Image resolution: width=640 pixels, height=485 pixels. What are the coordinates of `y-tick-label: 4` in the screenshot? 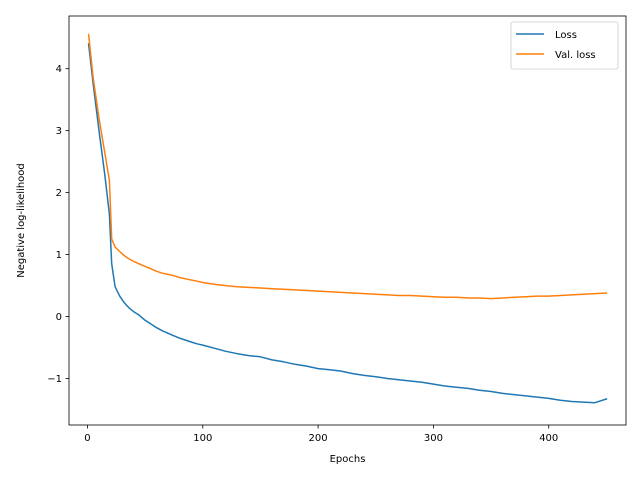 It's located at (59, 69).